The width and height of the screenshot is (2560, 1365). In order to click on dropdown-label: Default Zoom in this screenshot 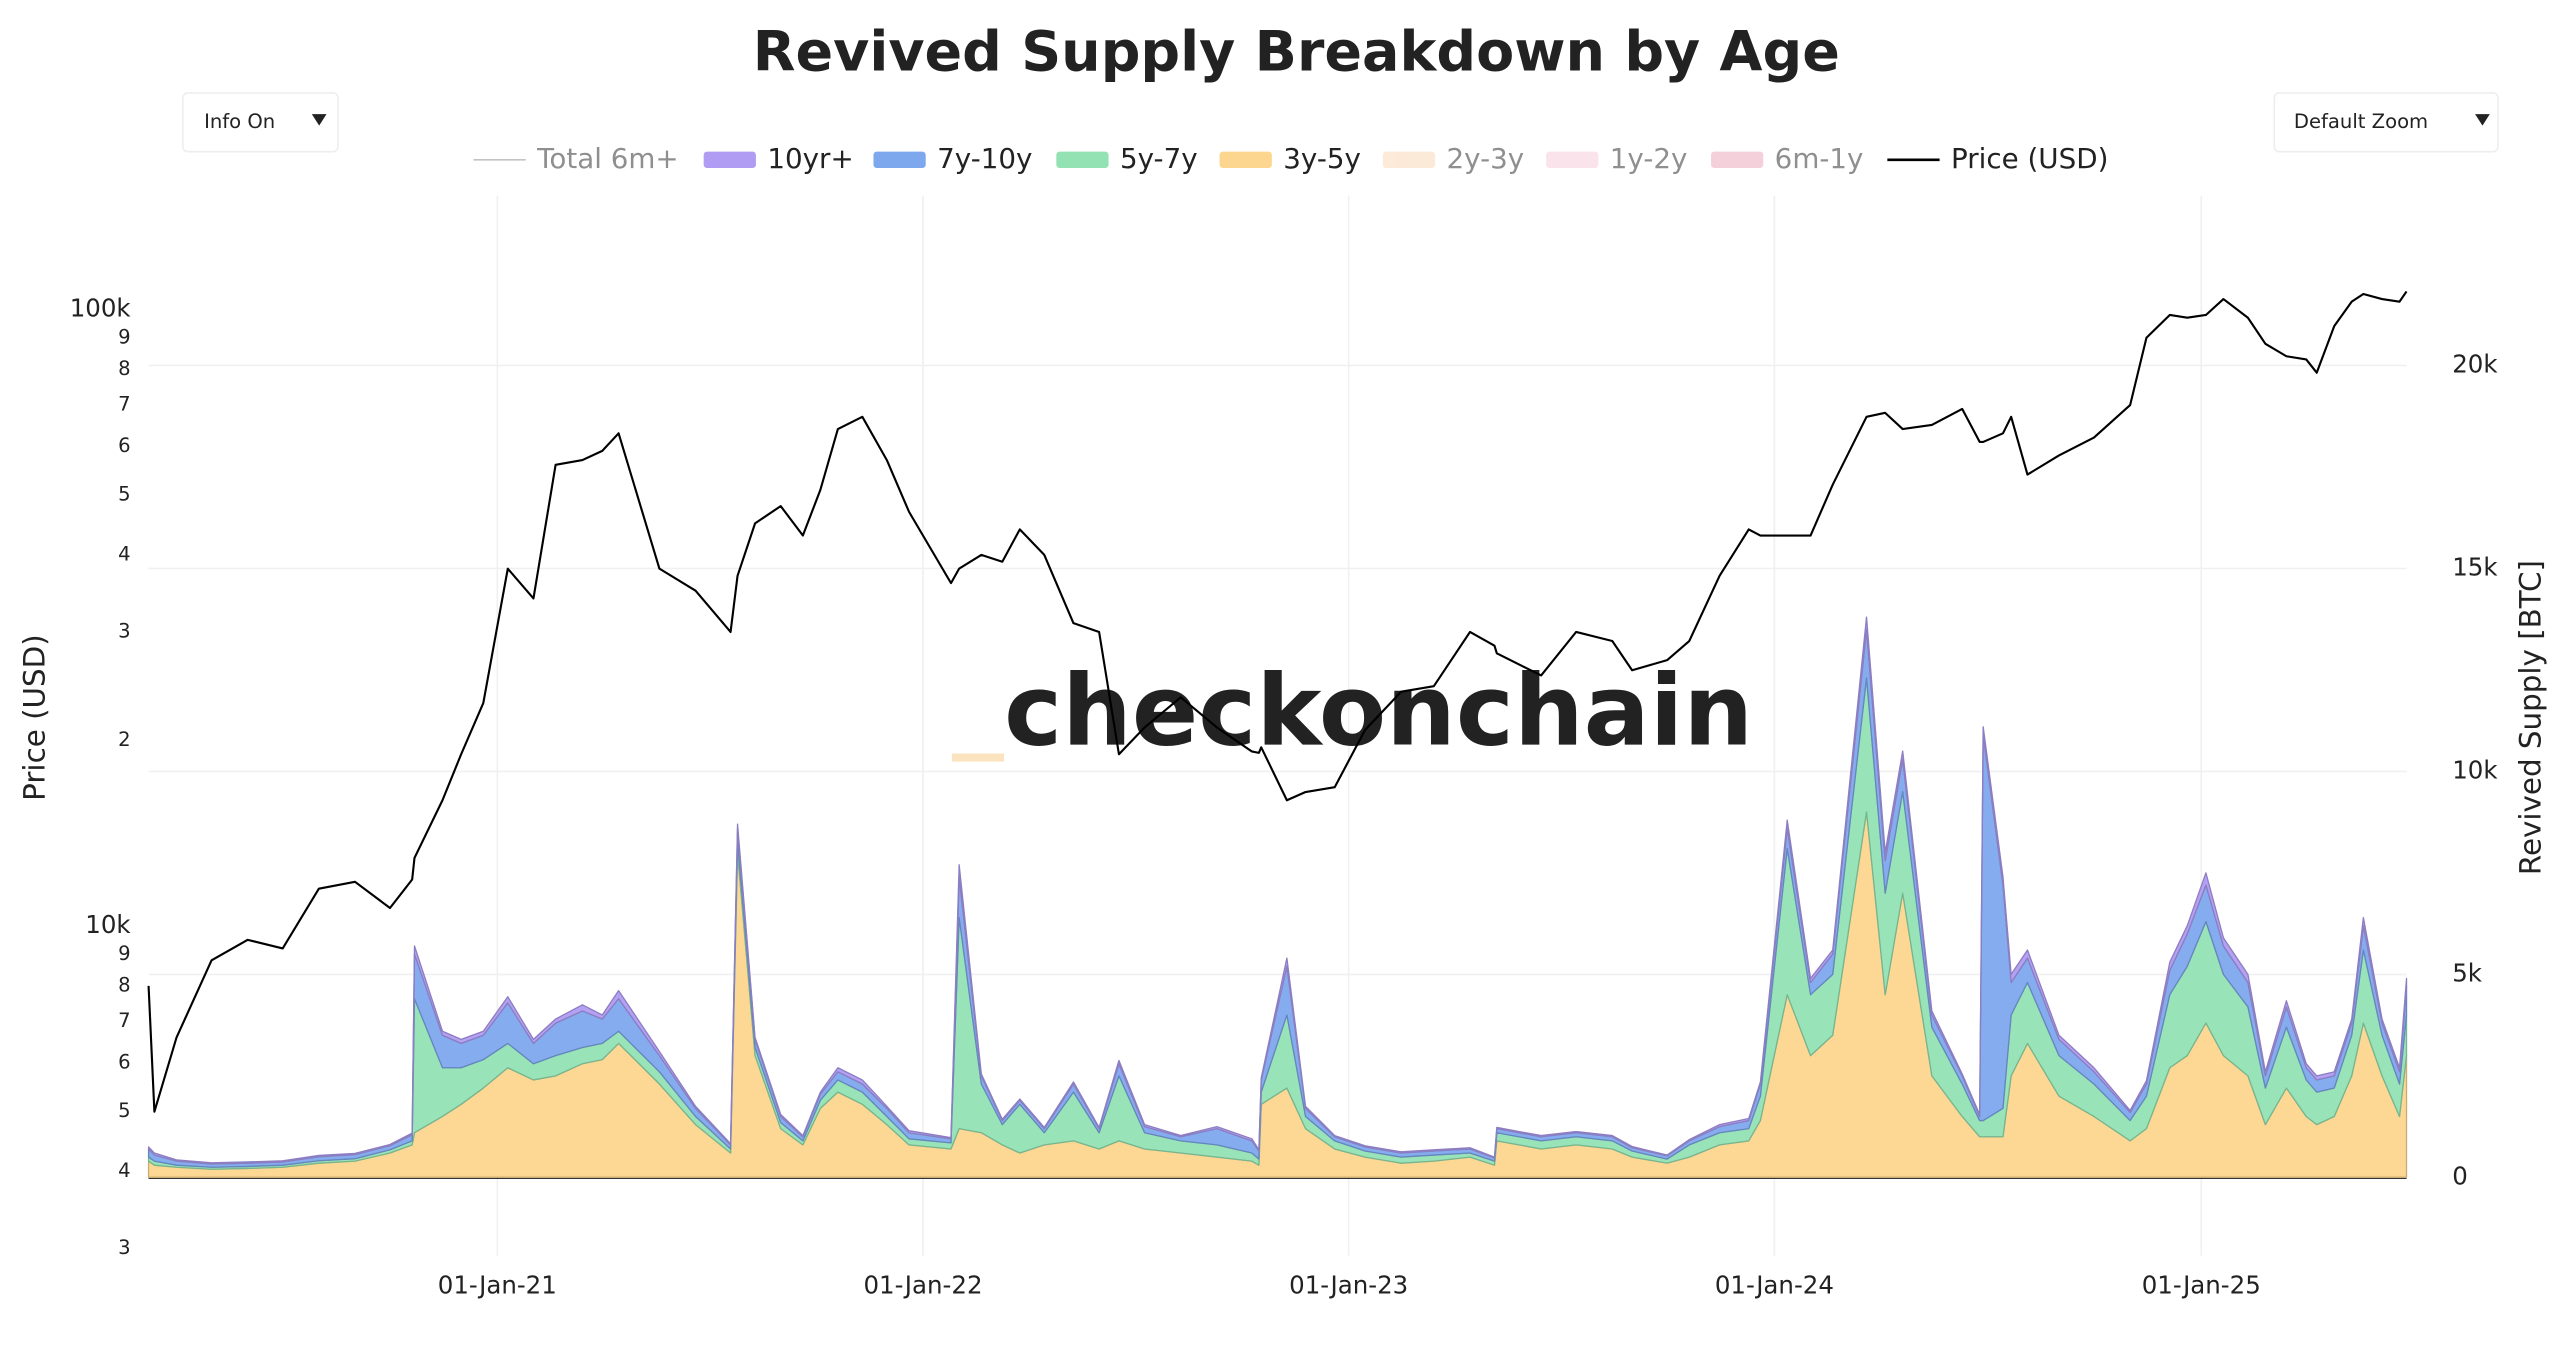, I will do `click(2361, 121)`.